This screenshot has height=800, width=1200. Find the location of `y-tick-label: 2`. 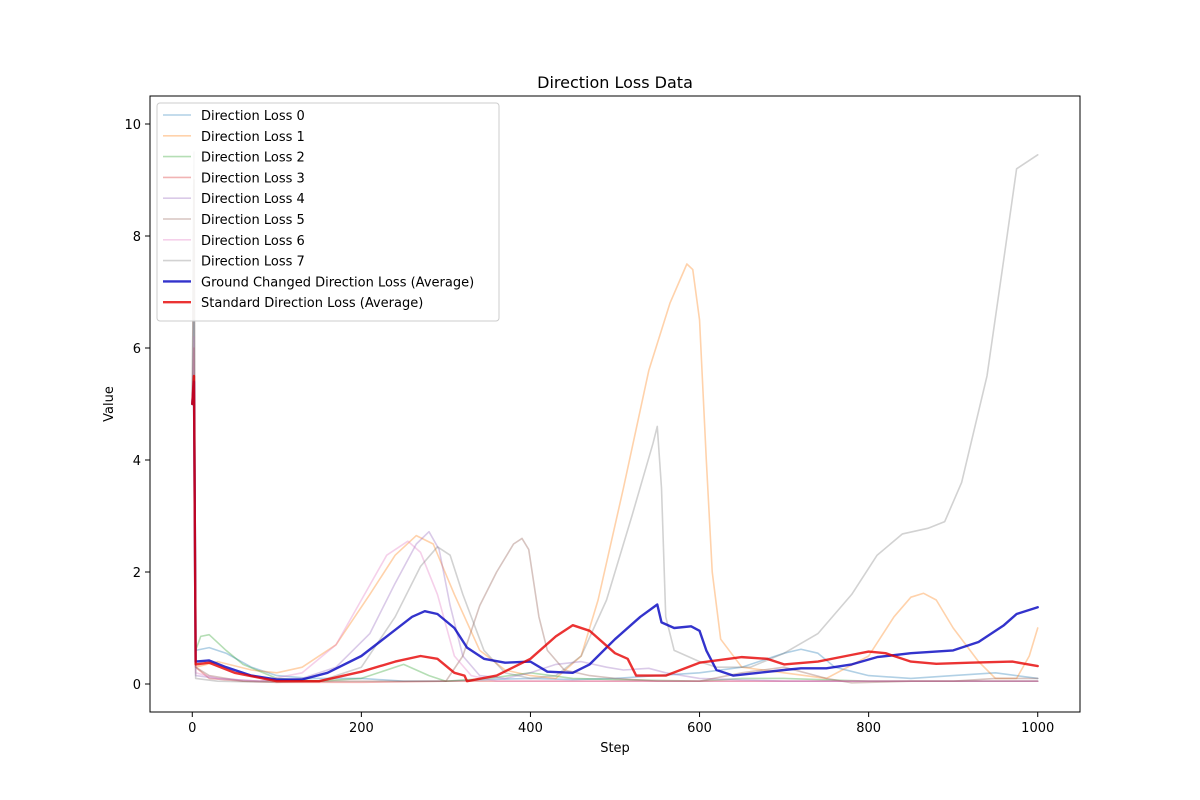

y-tick-label: 2 is located at coordinates (137, 573).